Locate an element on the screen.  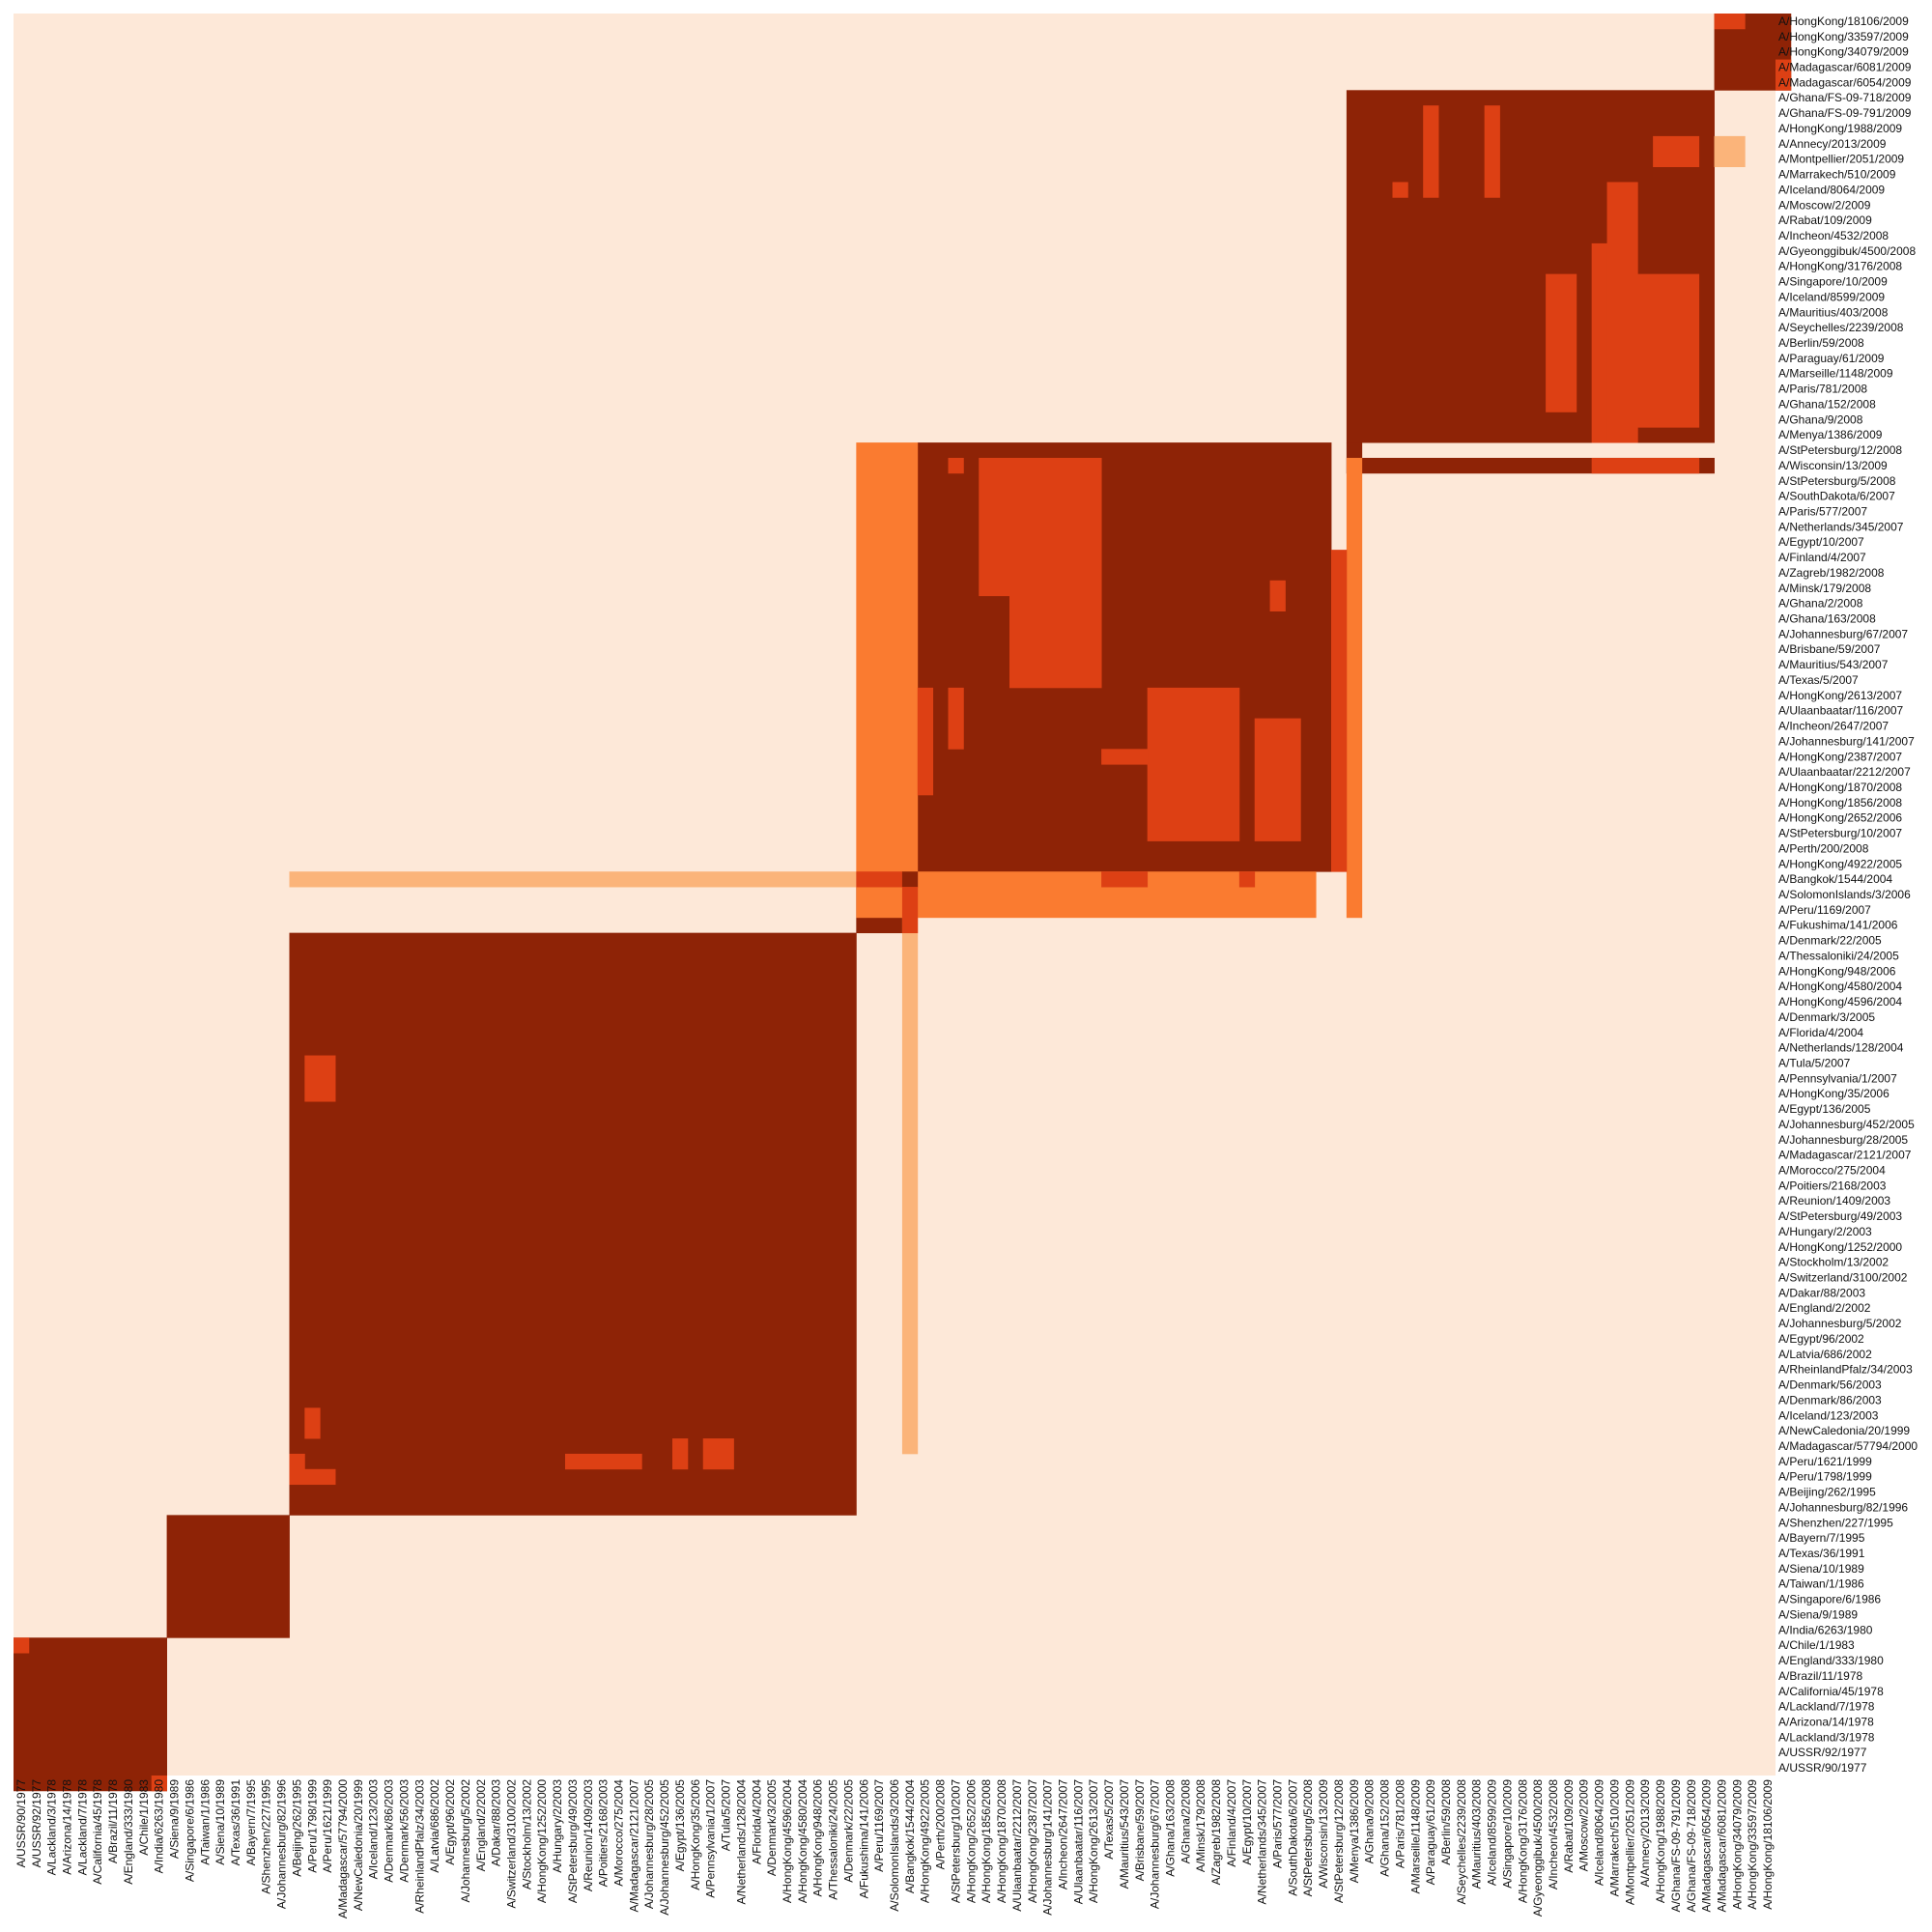
y-tick-label: A/Tula/5/2007 is located at coordinates (1814, 1062).